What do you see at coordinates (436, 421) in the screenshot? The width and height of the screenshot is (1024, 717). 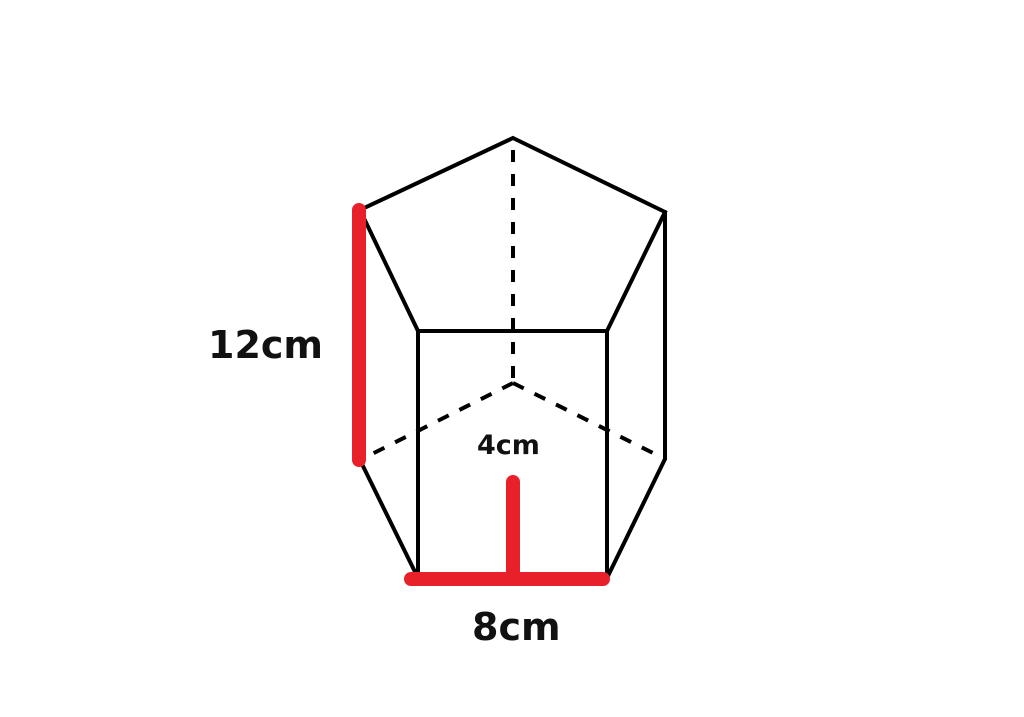 I see `hidden-base-edge-left` at bounding box center [436, 421].